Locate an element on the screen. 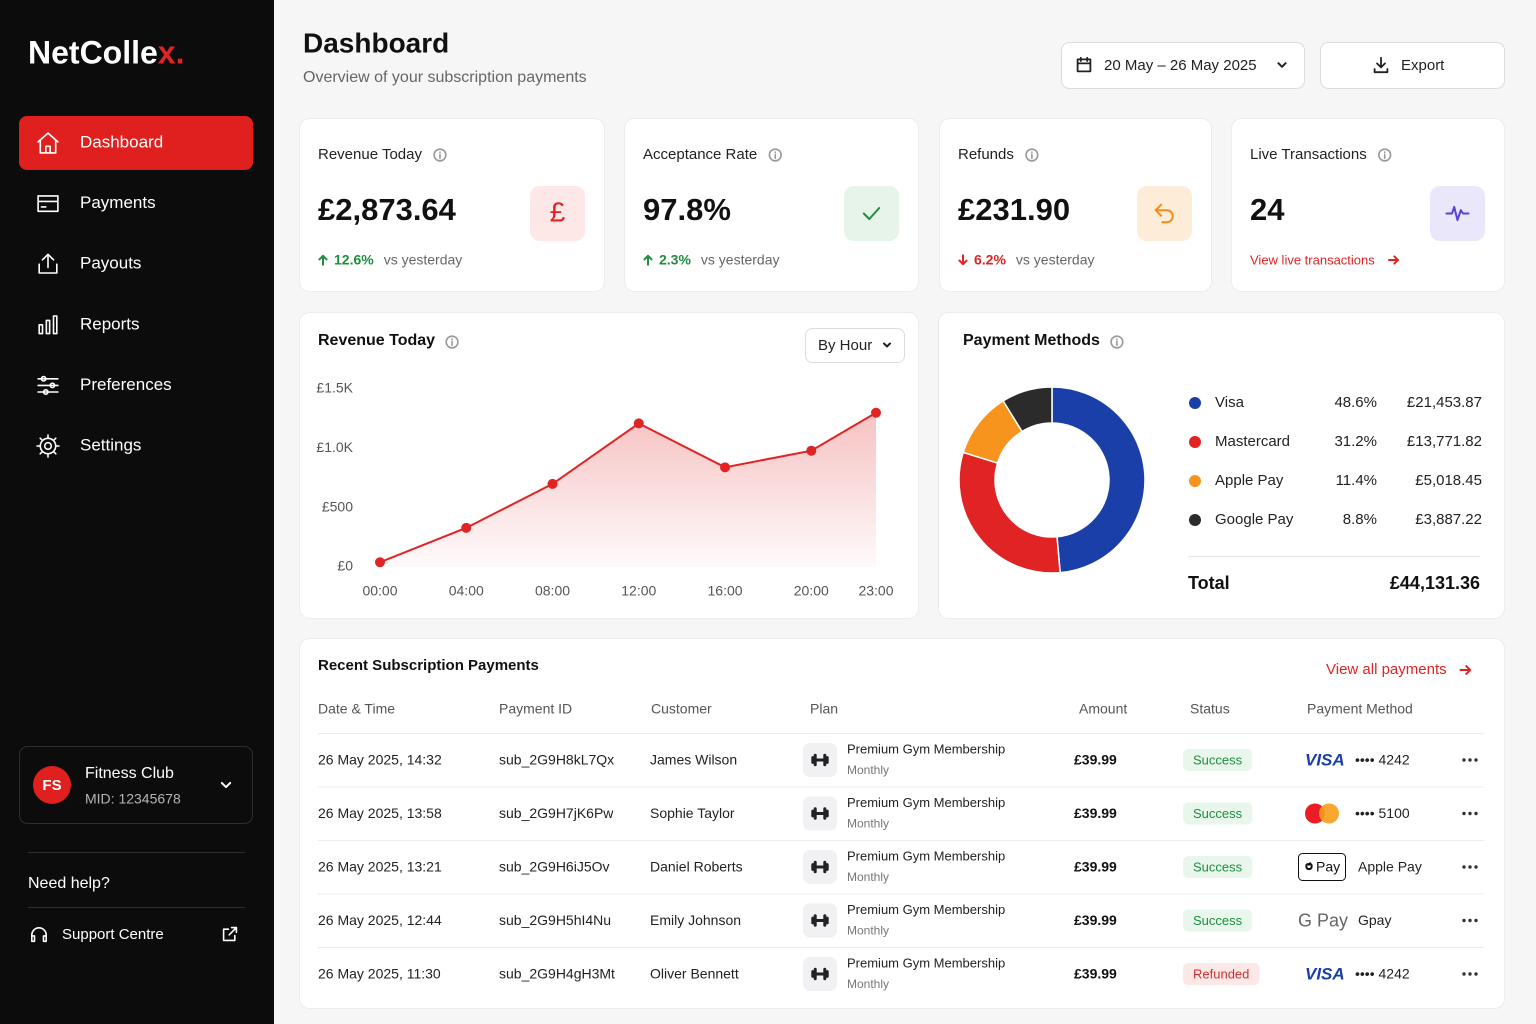 Image resolution: width=1536 pixels, height=1024 pixels. button is located at coordinates (855, 345).